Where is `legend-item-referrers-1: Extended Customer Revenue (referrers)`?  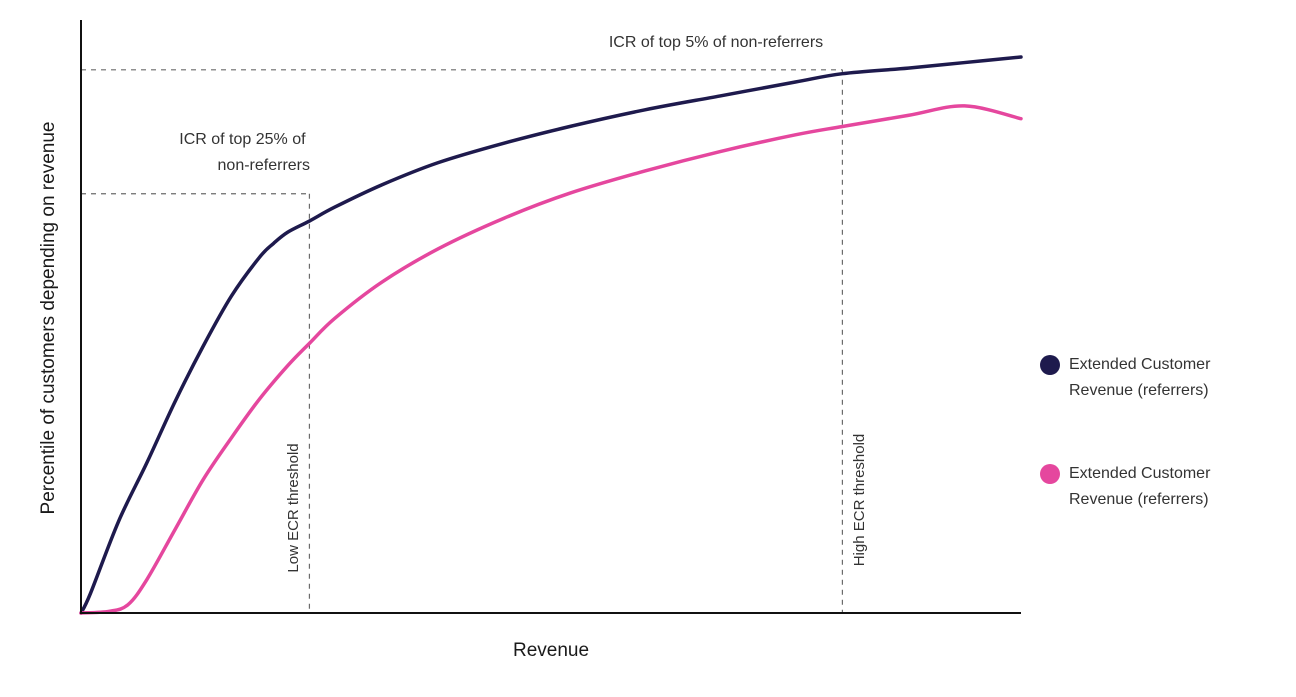 legend-item-referrers-1: Extended Customer Revenue (referrers) is located at coordinates (1160, 378).